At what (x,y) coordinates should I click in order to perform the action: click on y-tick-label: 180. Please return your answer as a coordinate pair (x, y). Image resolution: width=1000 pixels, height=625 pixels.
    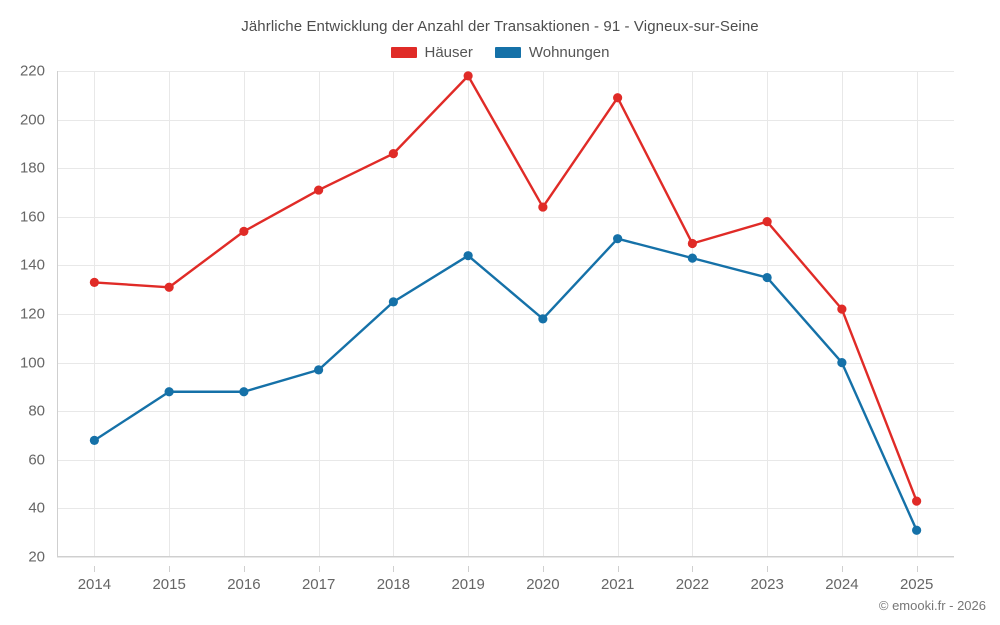
    Looking at the image, I should click on (32, 168).